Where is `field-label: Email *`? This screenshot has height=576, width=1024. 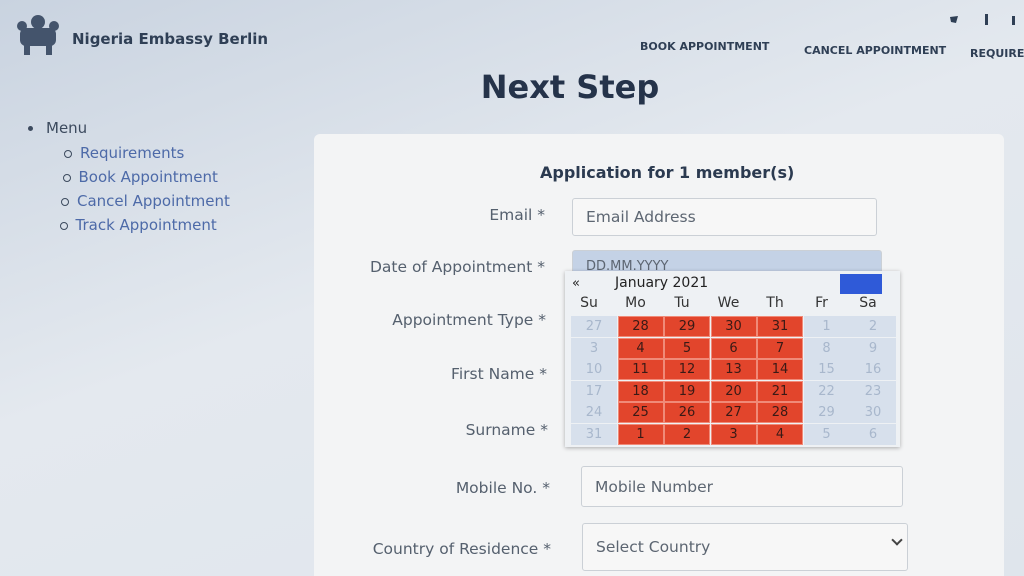 field-label: Email * is located at coordinates (517, 215).